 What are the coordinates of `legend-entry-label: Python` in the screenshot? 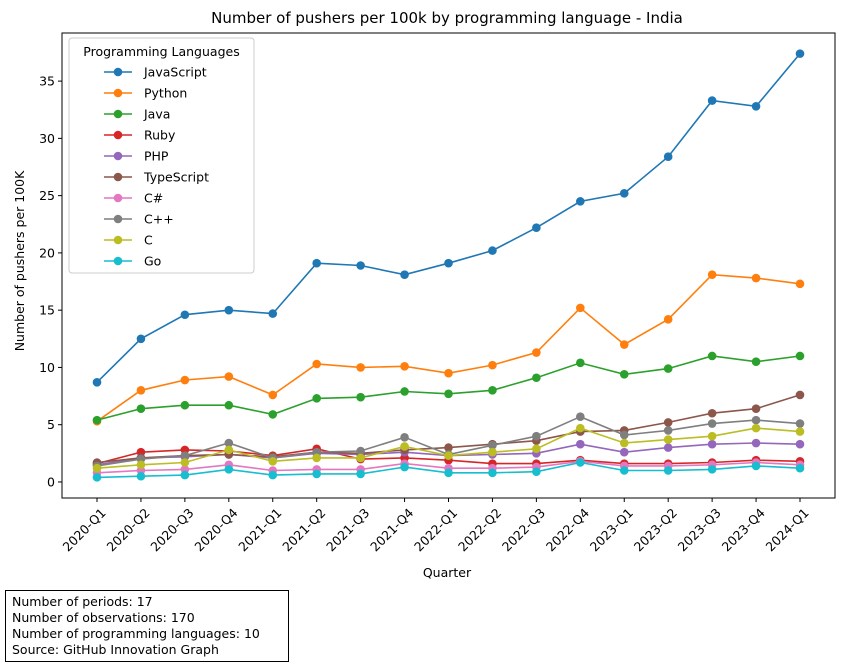 It's located at (165, 93).